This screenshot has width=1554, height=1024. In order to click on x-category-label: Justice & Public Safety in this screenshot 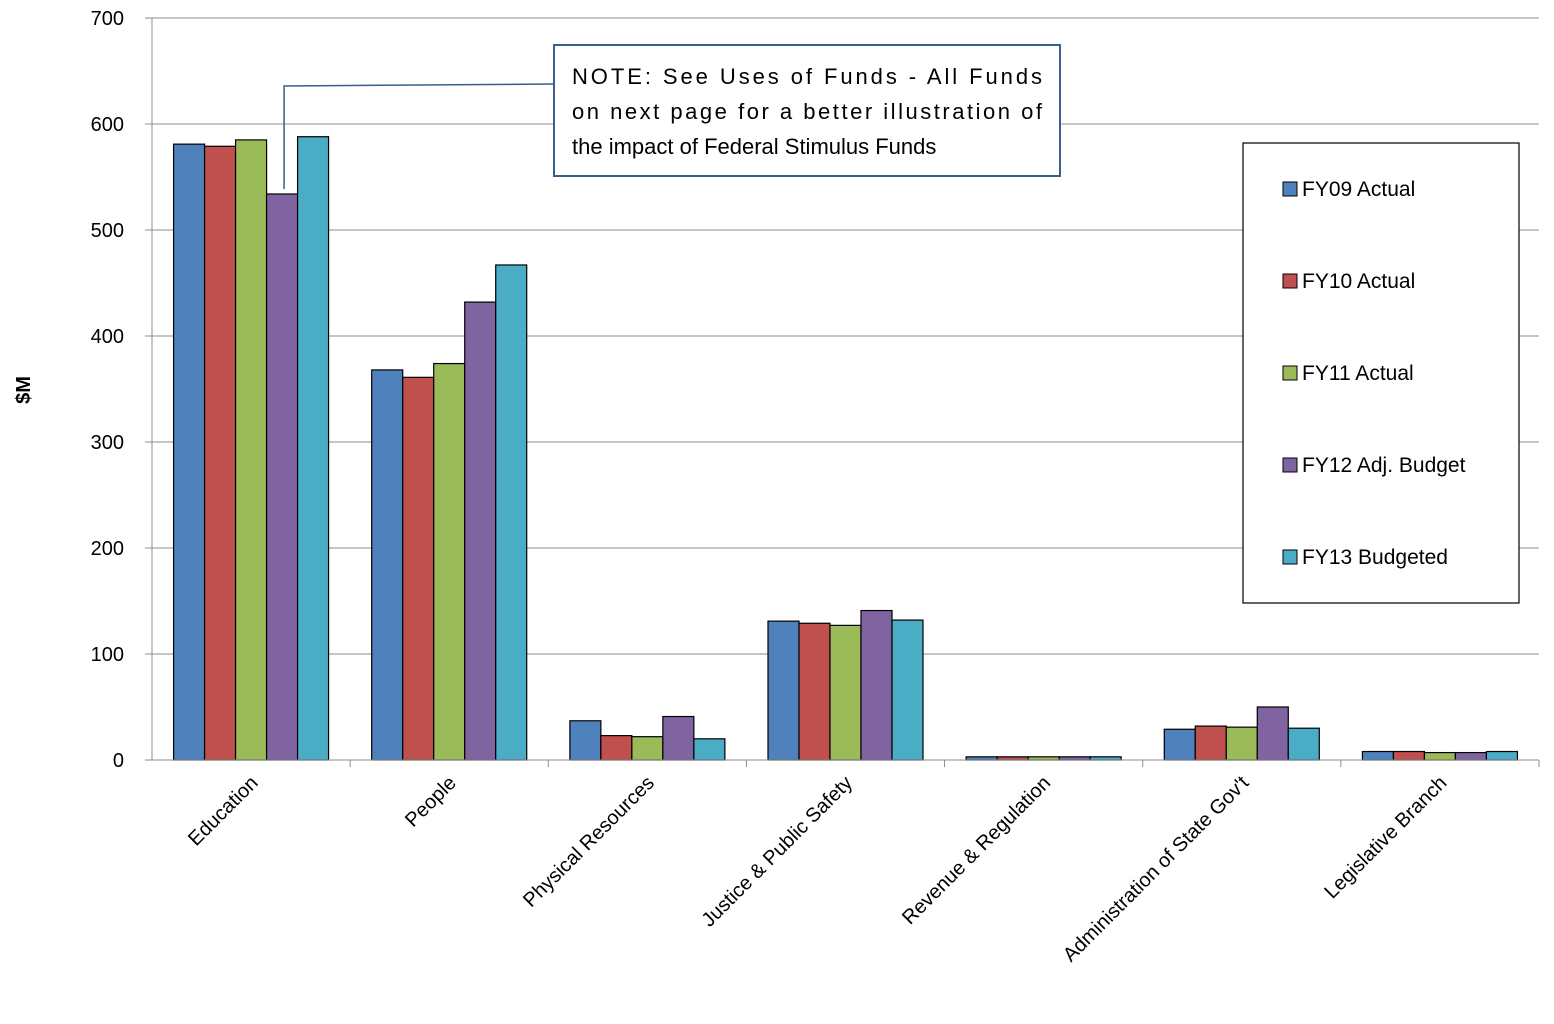, I will do `click(777, 851)`.